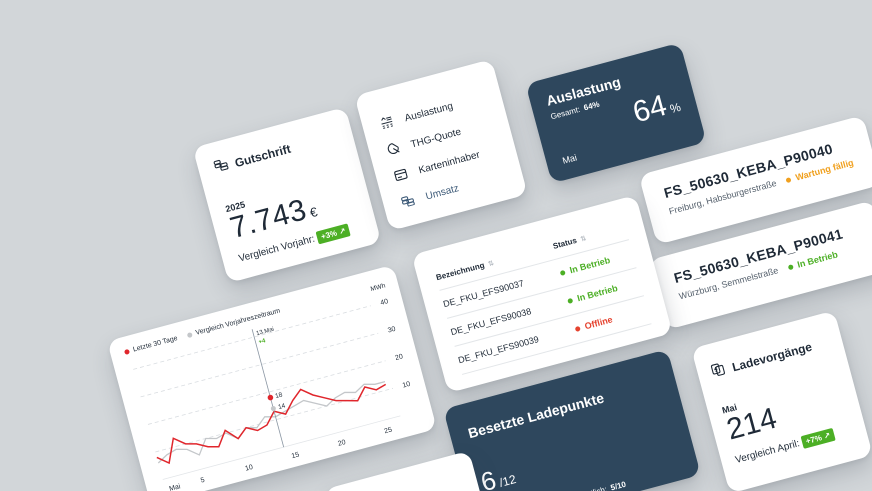  I want to click on charging-sessions-header: Ladevorgänge, so click(770, 356).